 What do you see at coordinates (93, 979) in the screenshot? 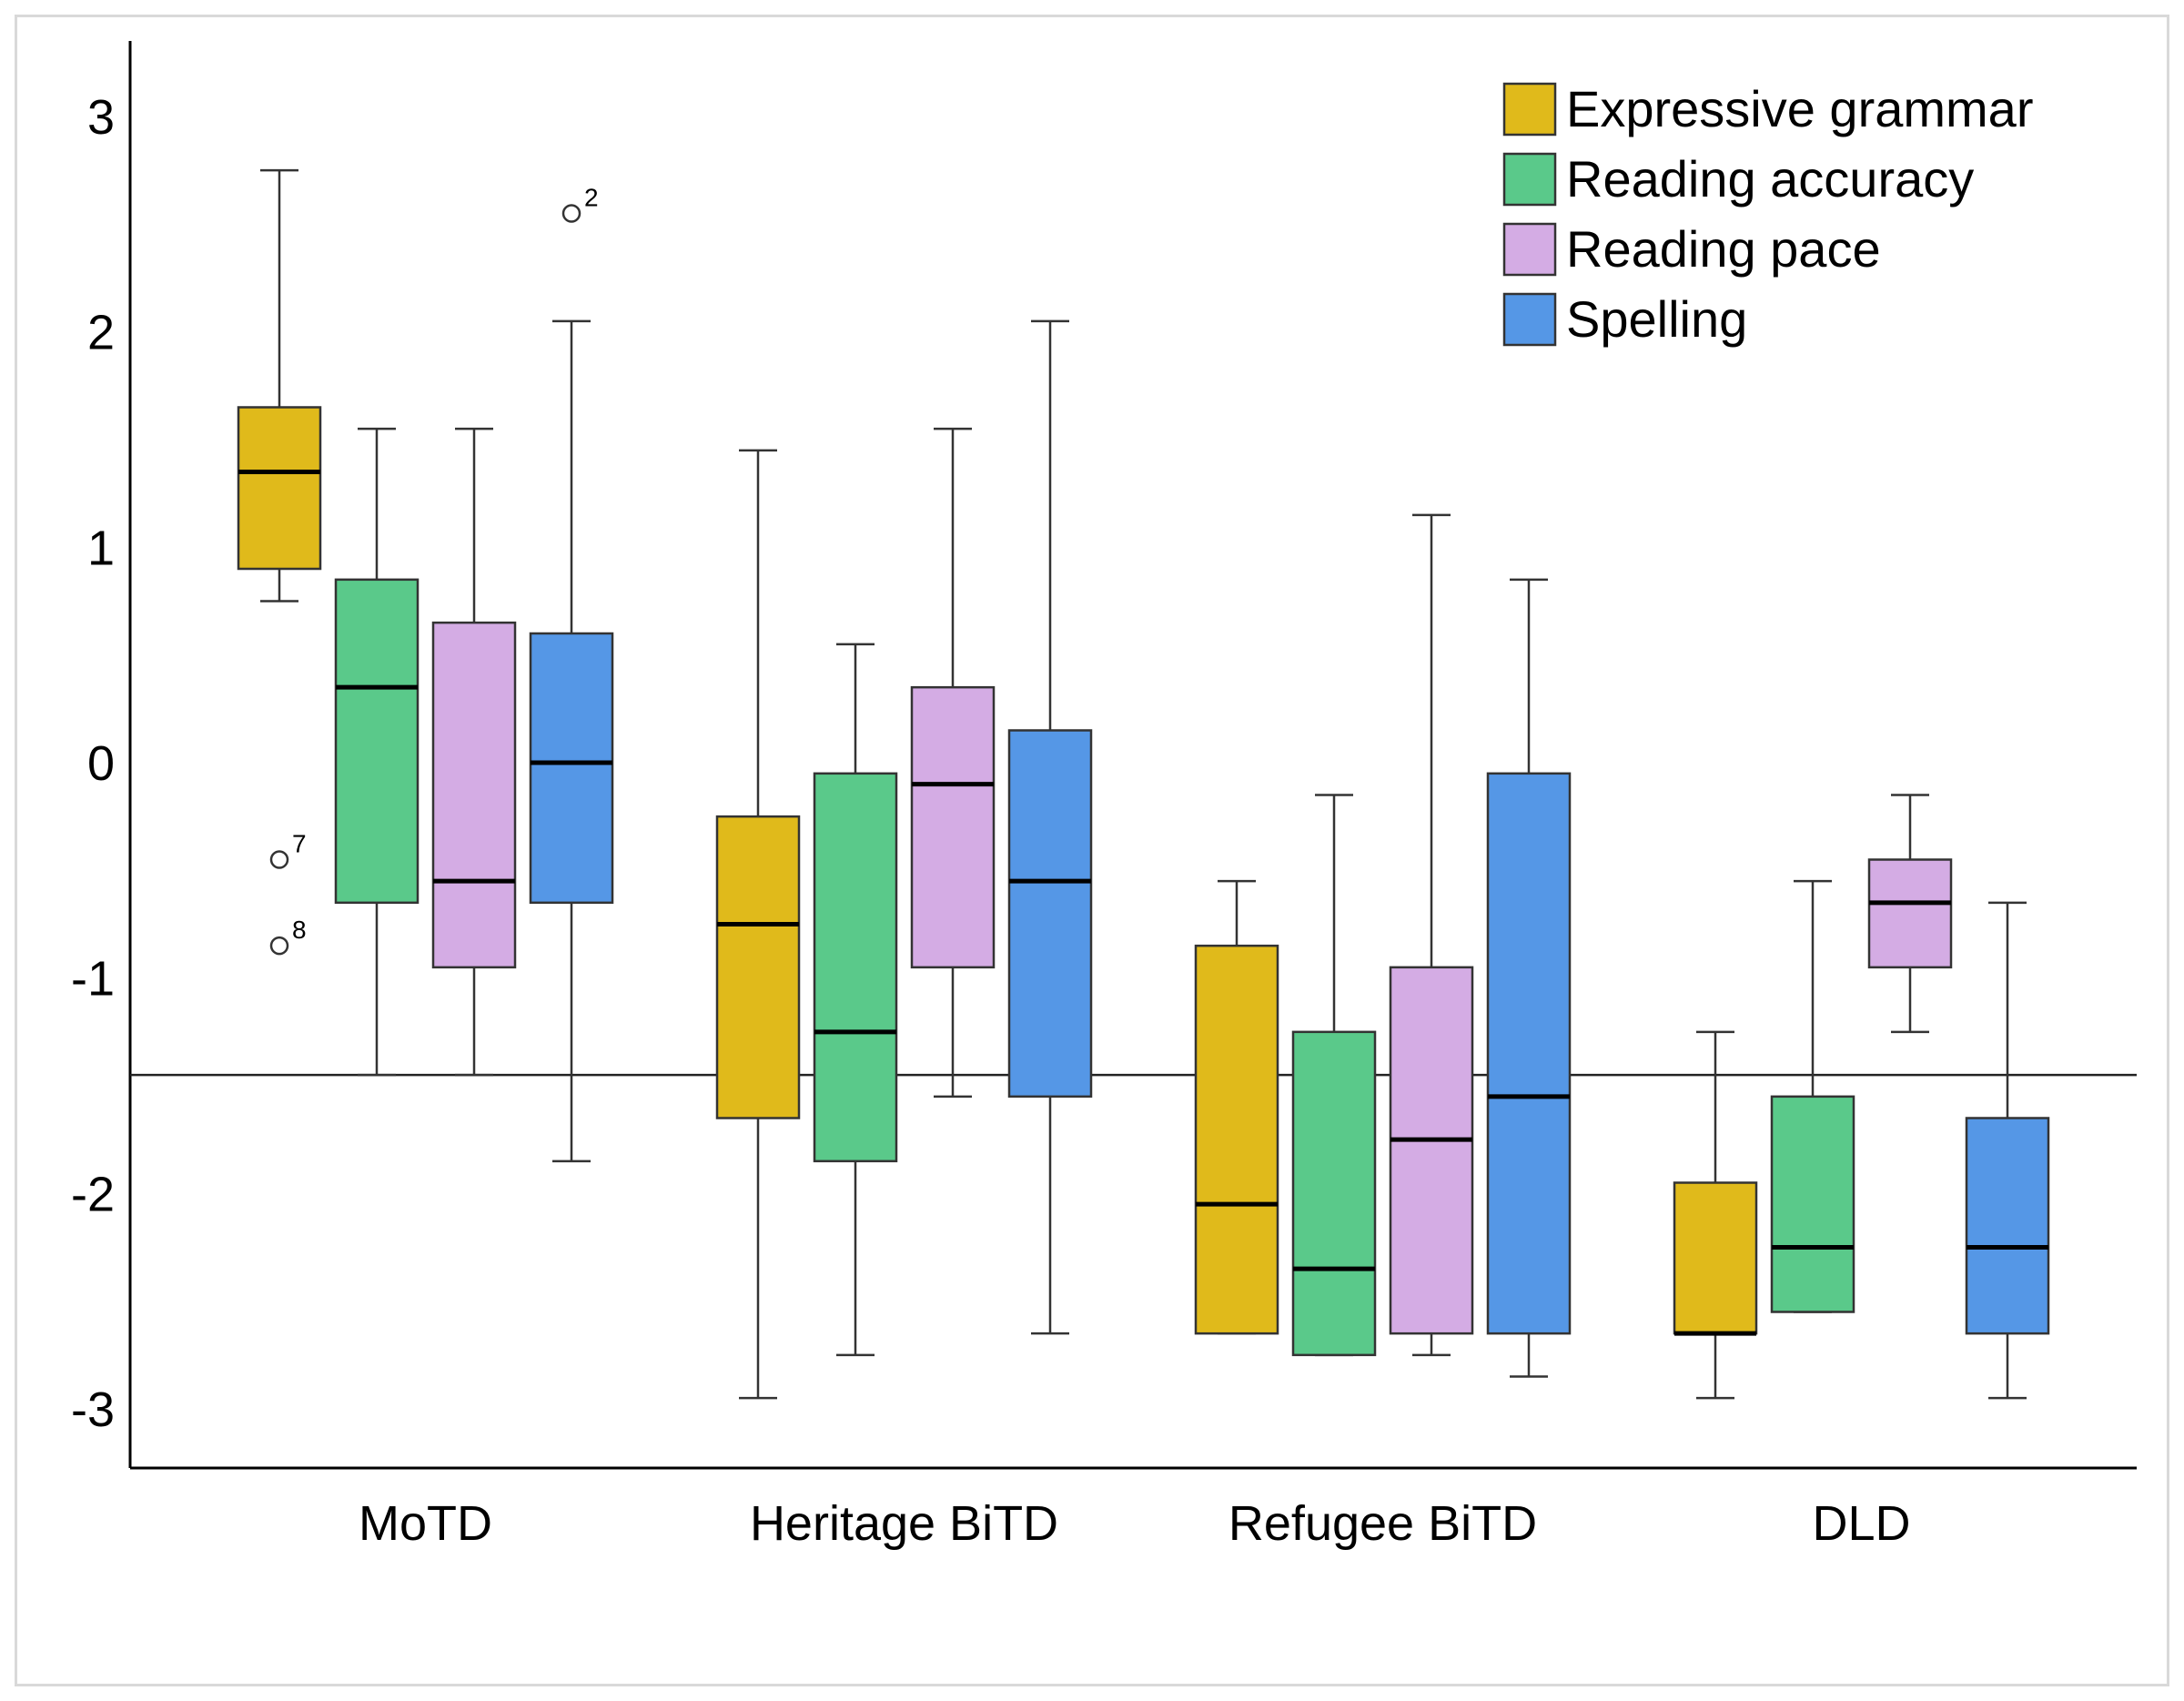
I see `y-tick-label: -1` at bounding box center [93, 979].